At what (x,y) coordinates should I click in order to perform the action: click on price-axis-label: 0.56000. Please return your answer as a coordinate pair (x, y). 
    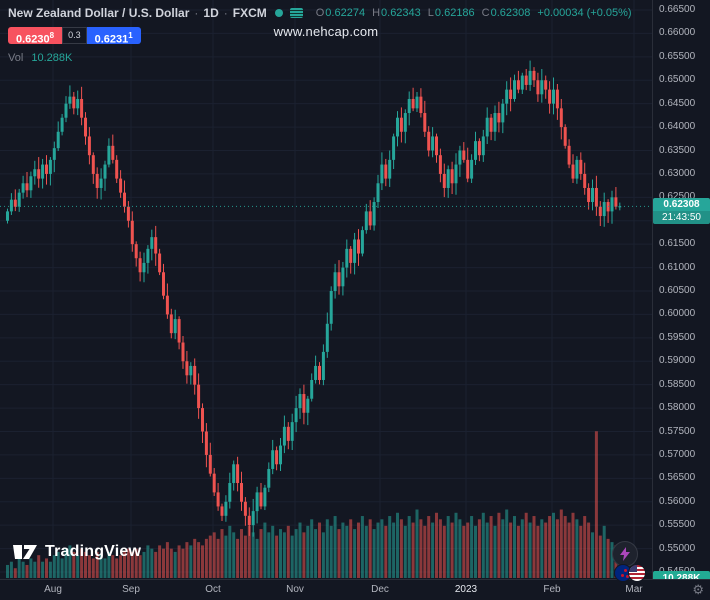
    Looking at the image, I should click on (677, 501).